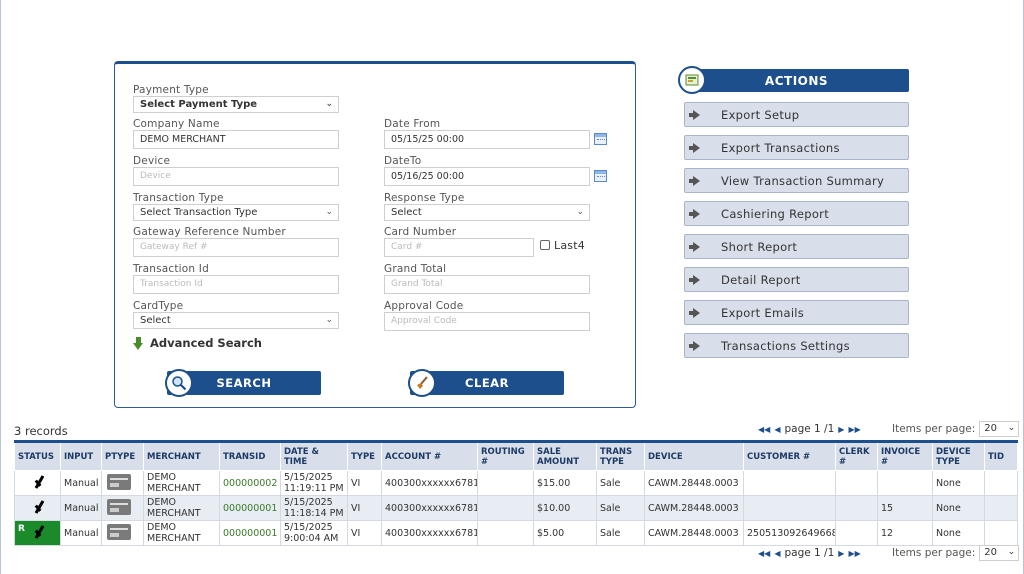  I want to click on payment-type-label: Payment Type, so click(171, 90).